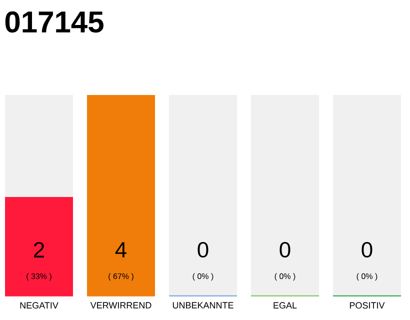 This screenshot has height=320, width=410. I want to click on x-tick-label: EGAL, so click(285, 305).